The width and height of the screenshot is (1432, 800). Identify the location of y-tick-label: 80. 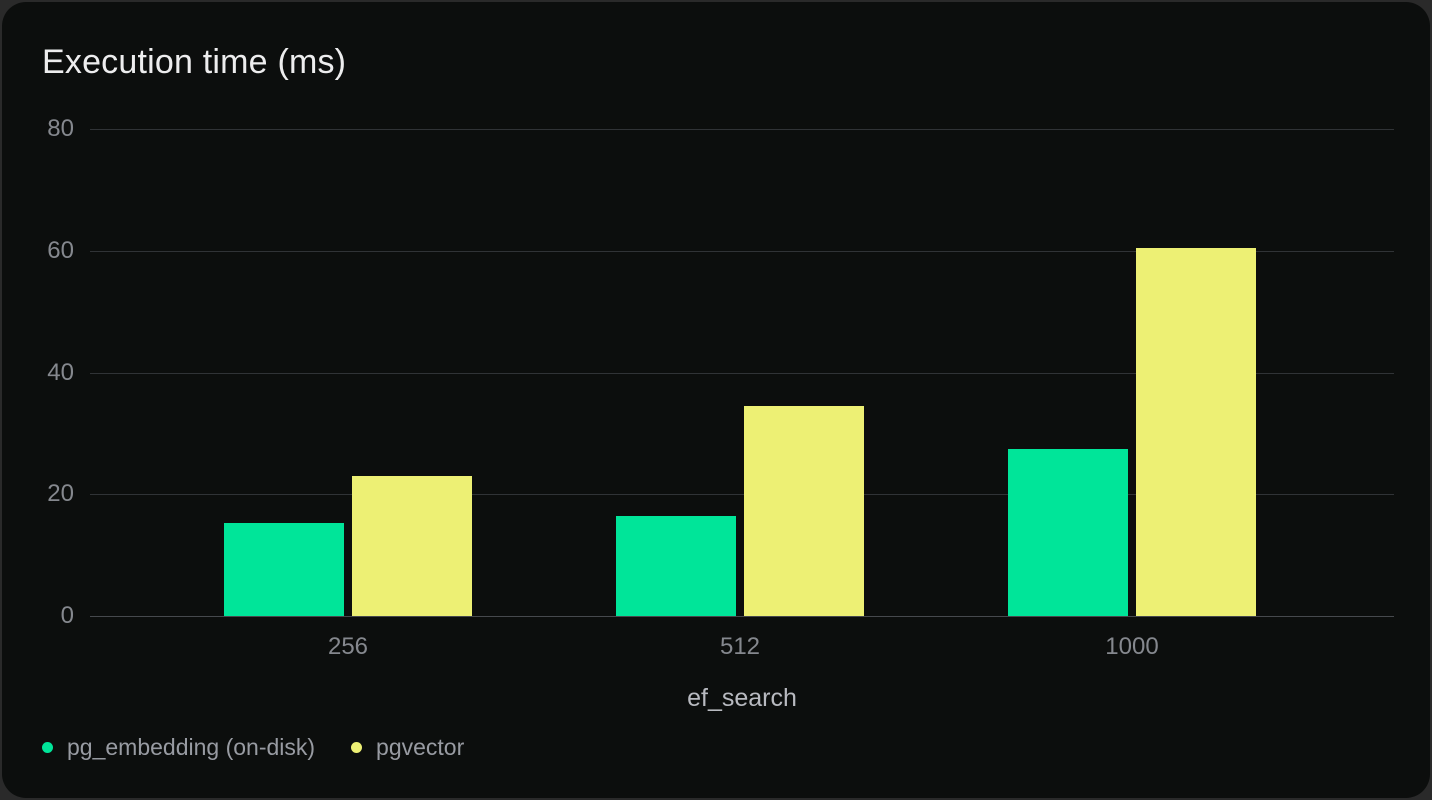
(60, 128).